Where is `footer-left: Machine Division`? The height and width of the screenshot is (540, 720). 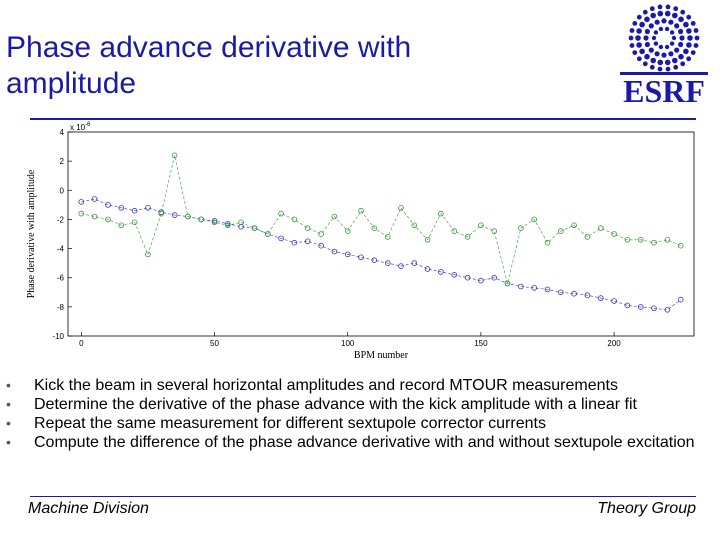 footer-left: Machine Division is located at coordinates (88, 508).